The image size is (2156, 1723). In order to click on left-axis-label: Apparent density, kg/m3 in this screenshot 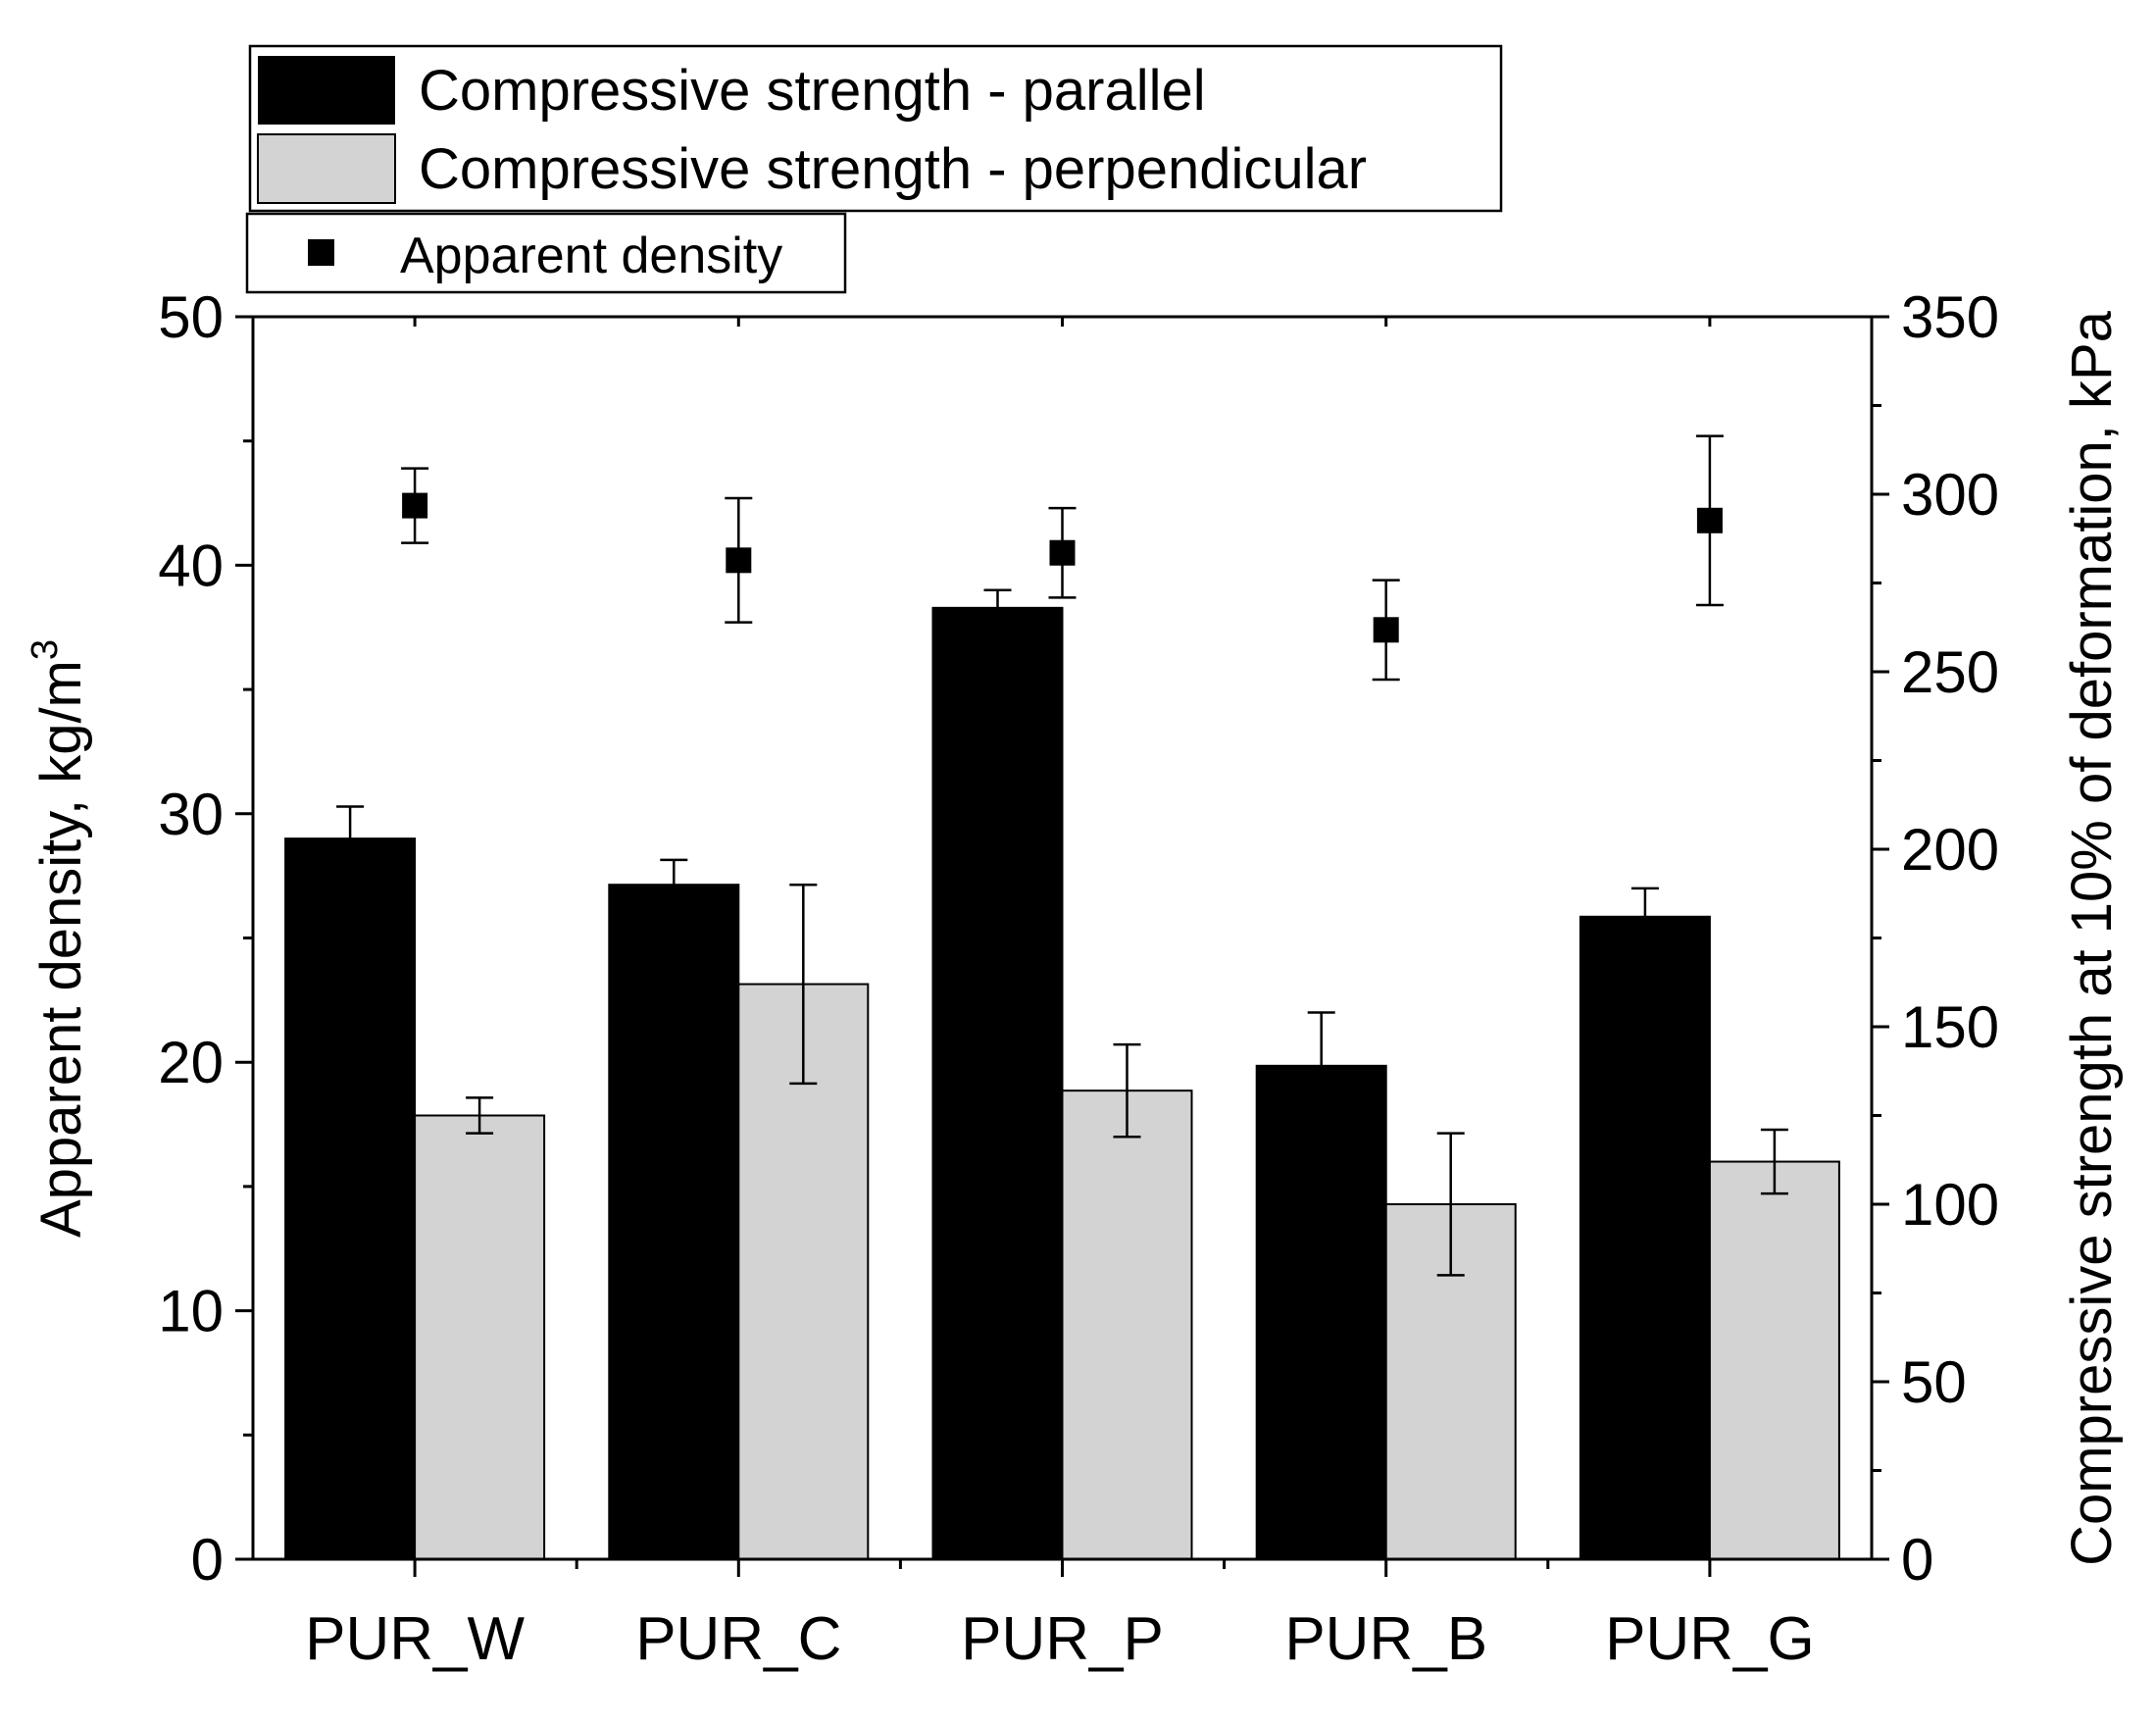, I will do `click(59, 938)`.